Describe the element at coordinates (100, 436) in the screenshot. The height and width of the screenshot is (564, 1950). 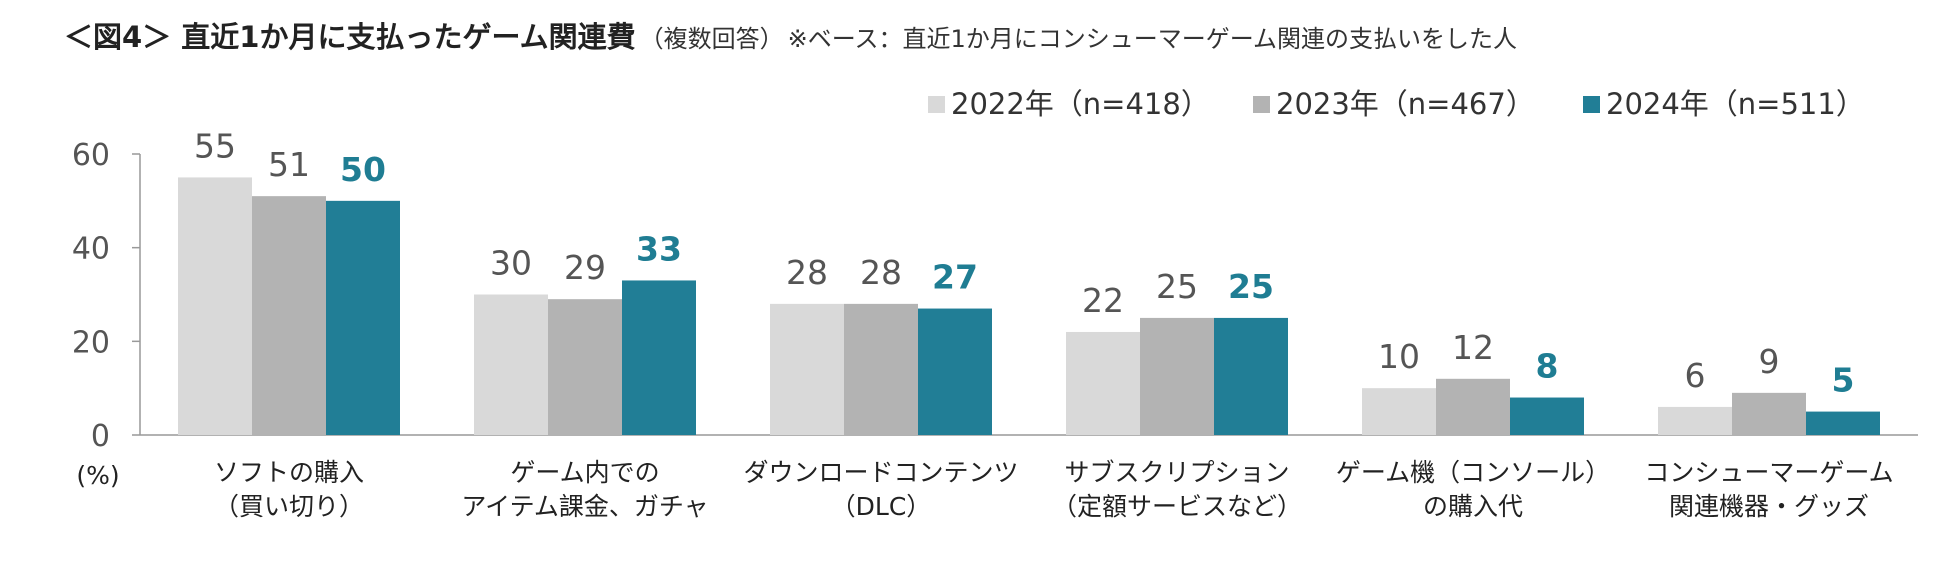
I see `y-tick-label: 0` at that location.